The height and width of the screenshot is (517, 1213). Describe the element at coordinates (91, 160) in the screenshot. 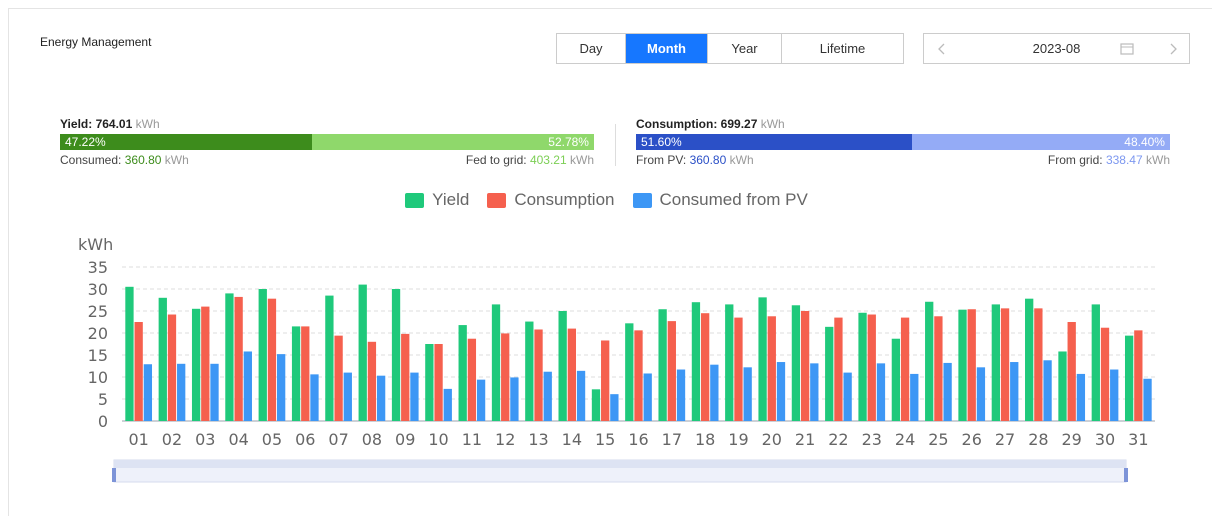

I see `label: Consumed:` at that location.